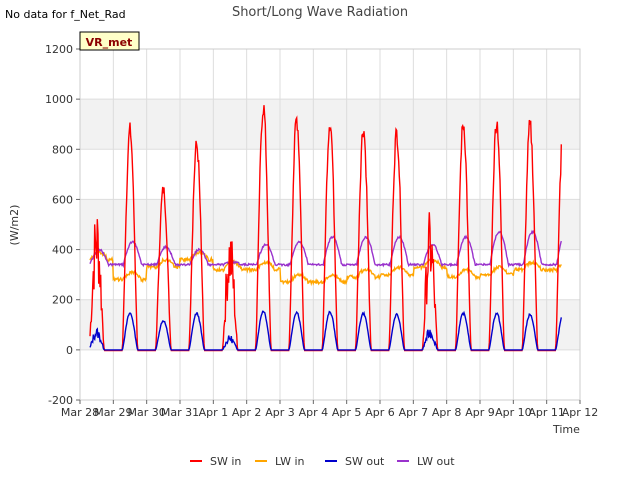 The image size is (640, 480). What do you see at coordinates (62, 250) in the screenshot?
I see `y-tick-label: 400` at bounding box center [62, 250].